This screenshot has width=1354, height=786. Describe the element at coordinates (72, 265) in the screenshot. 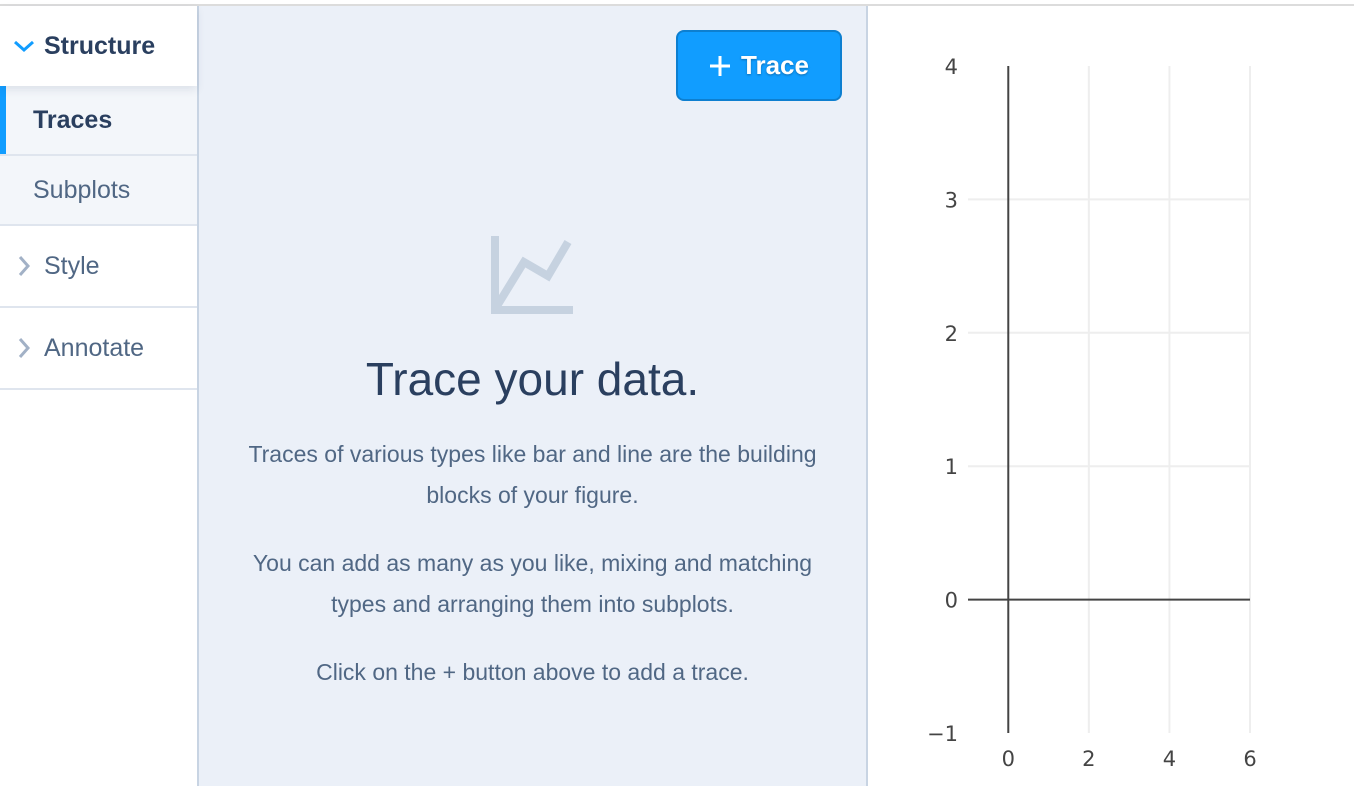

I see `sidebar-group-label: Style` at that location.